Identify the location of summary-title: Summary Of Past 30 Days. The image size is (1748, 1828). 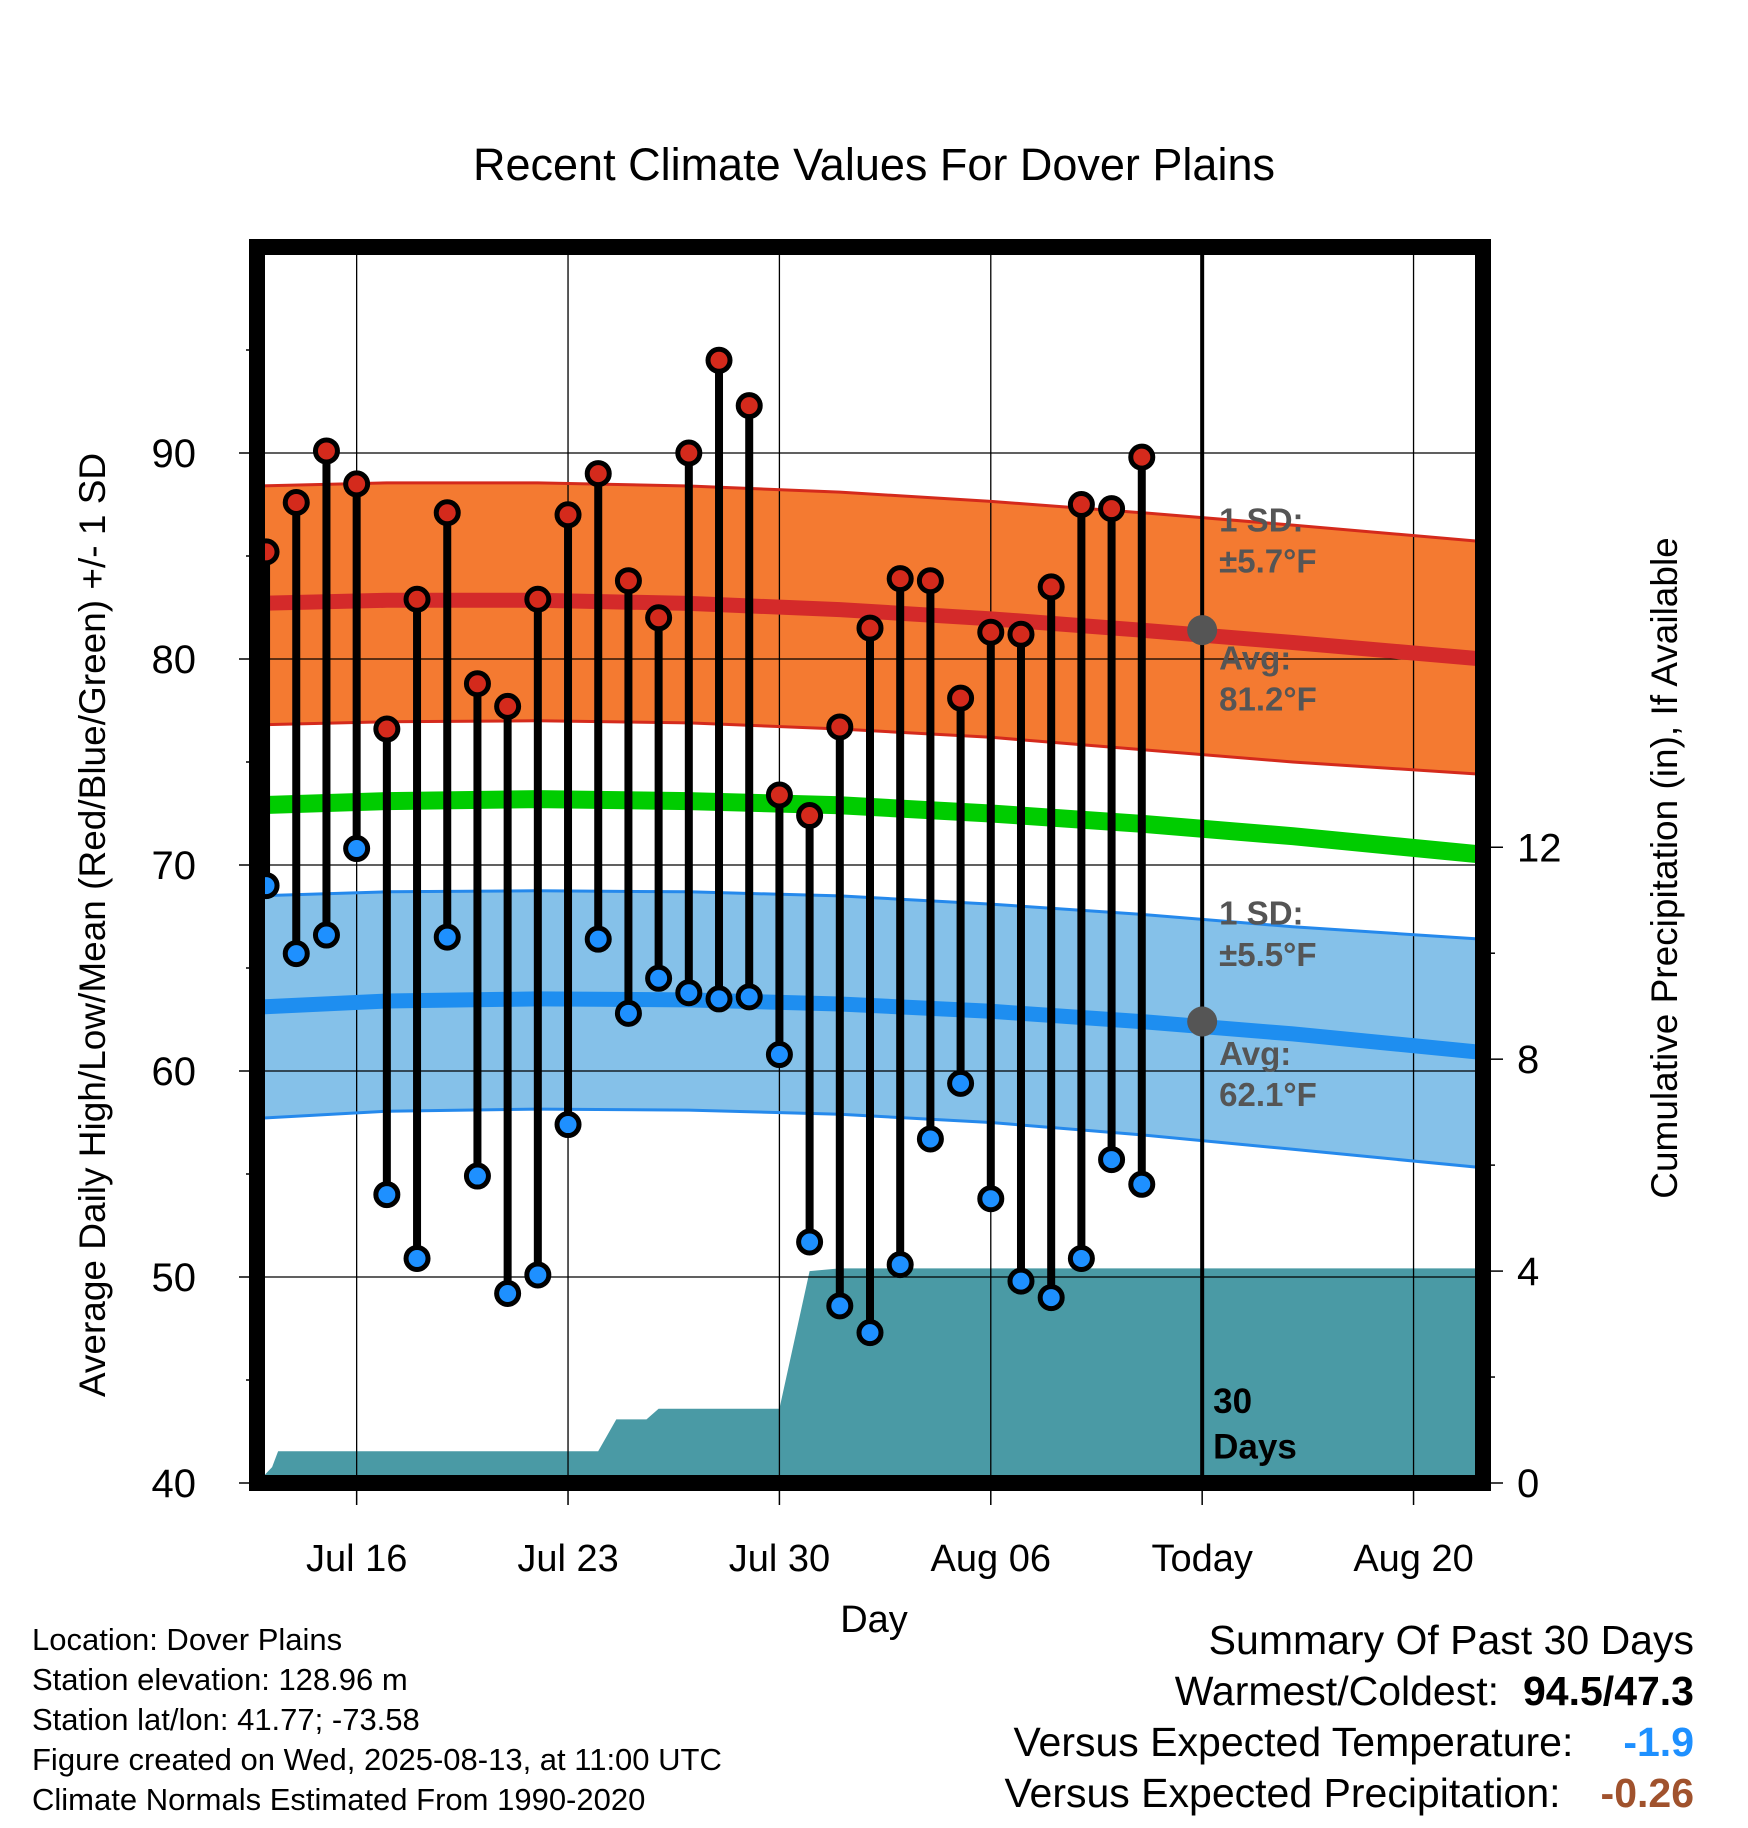
(1451, 1640).